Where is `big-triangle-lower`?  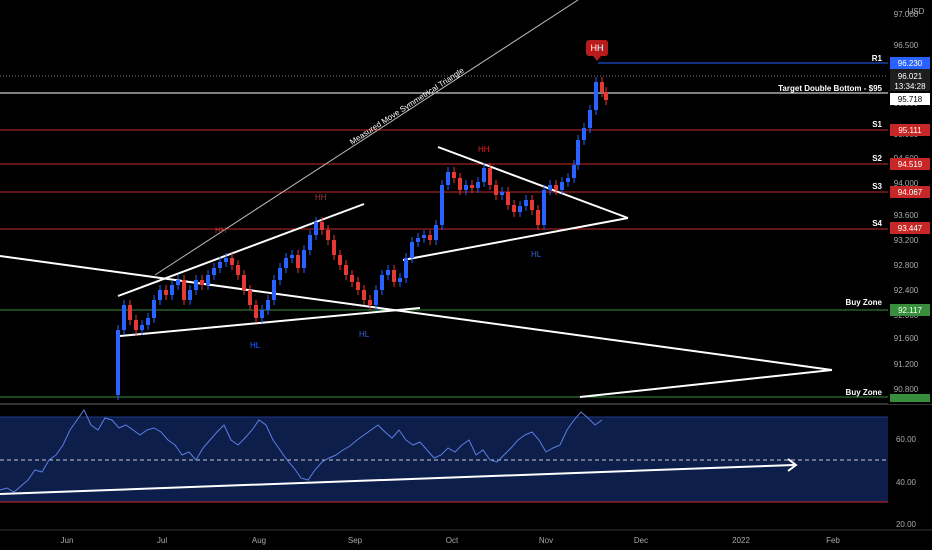
big-triangle-lower is located at coordinates (706, 383).